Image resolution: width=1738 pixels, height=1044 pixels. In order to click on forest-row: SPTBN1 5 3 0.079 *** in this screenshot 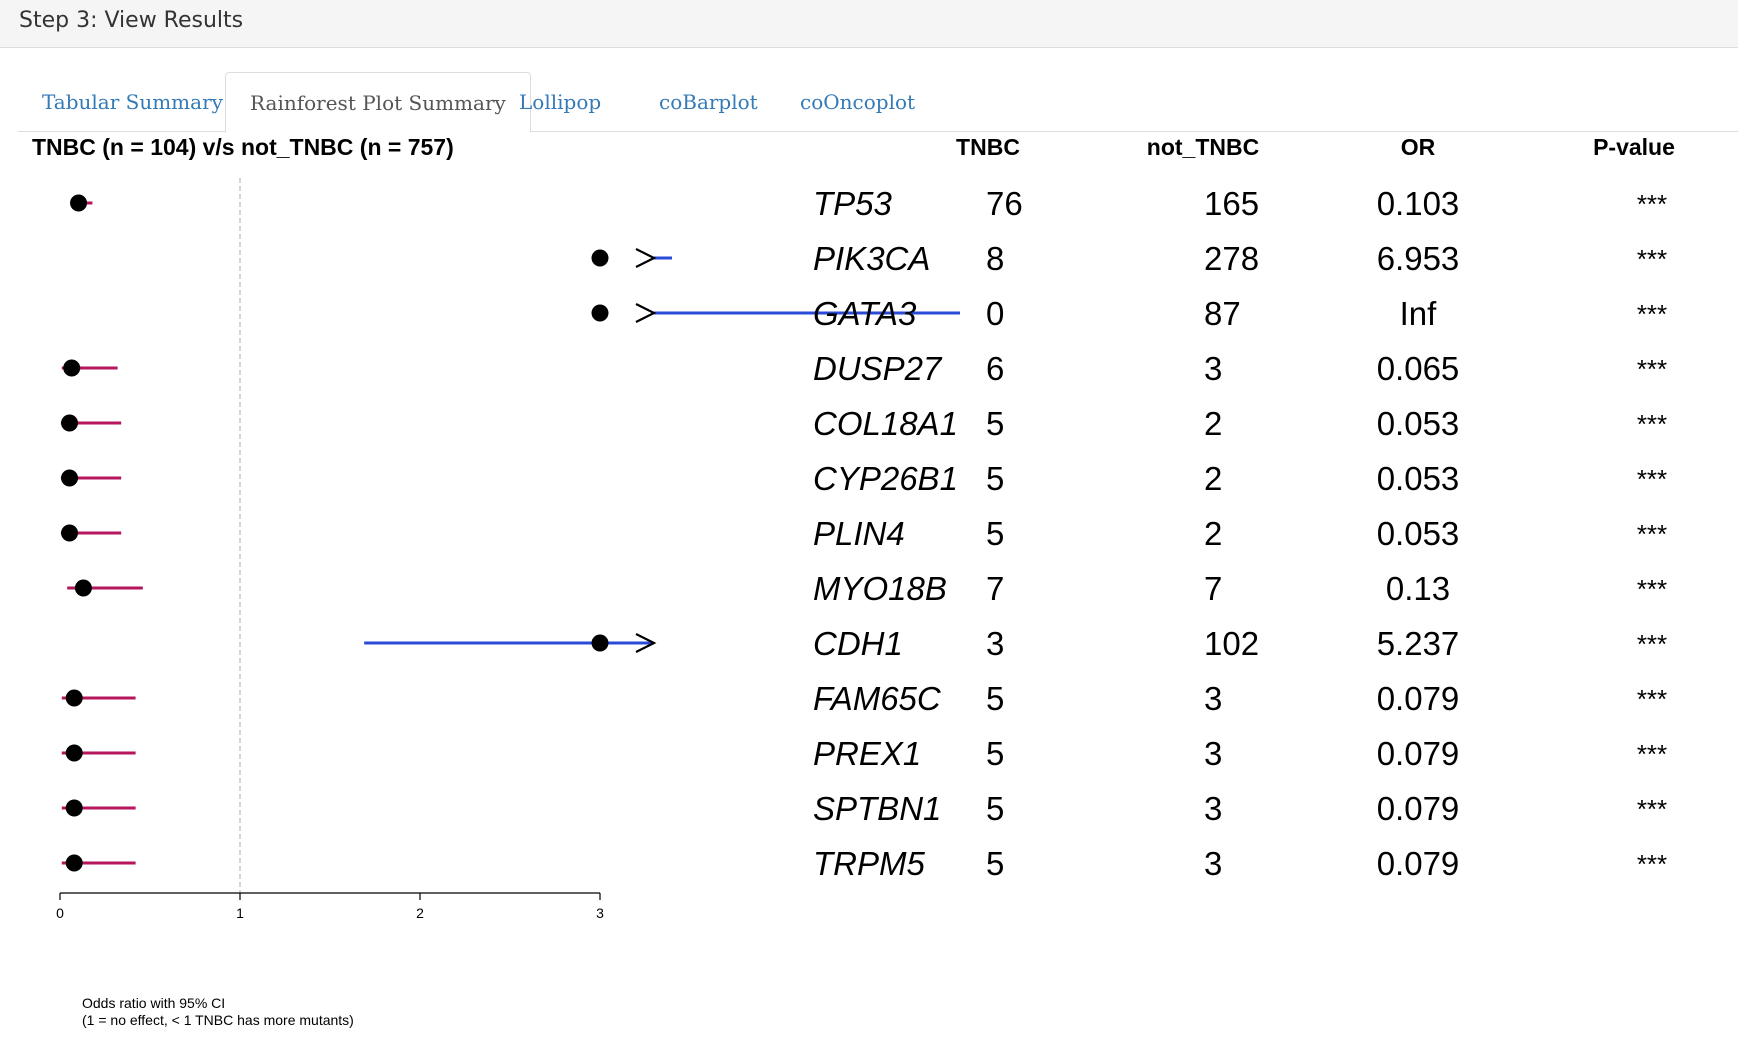, I will do `click(864, 808)`.